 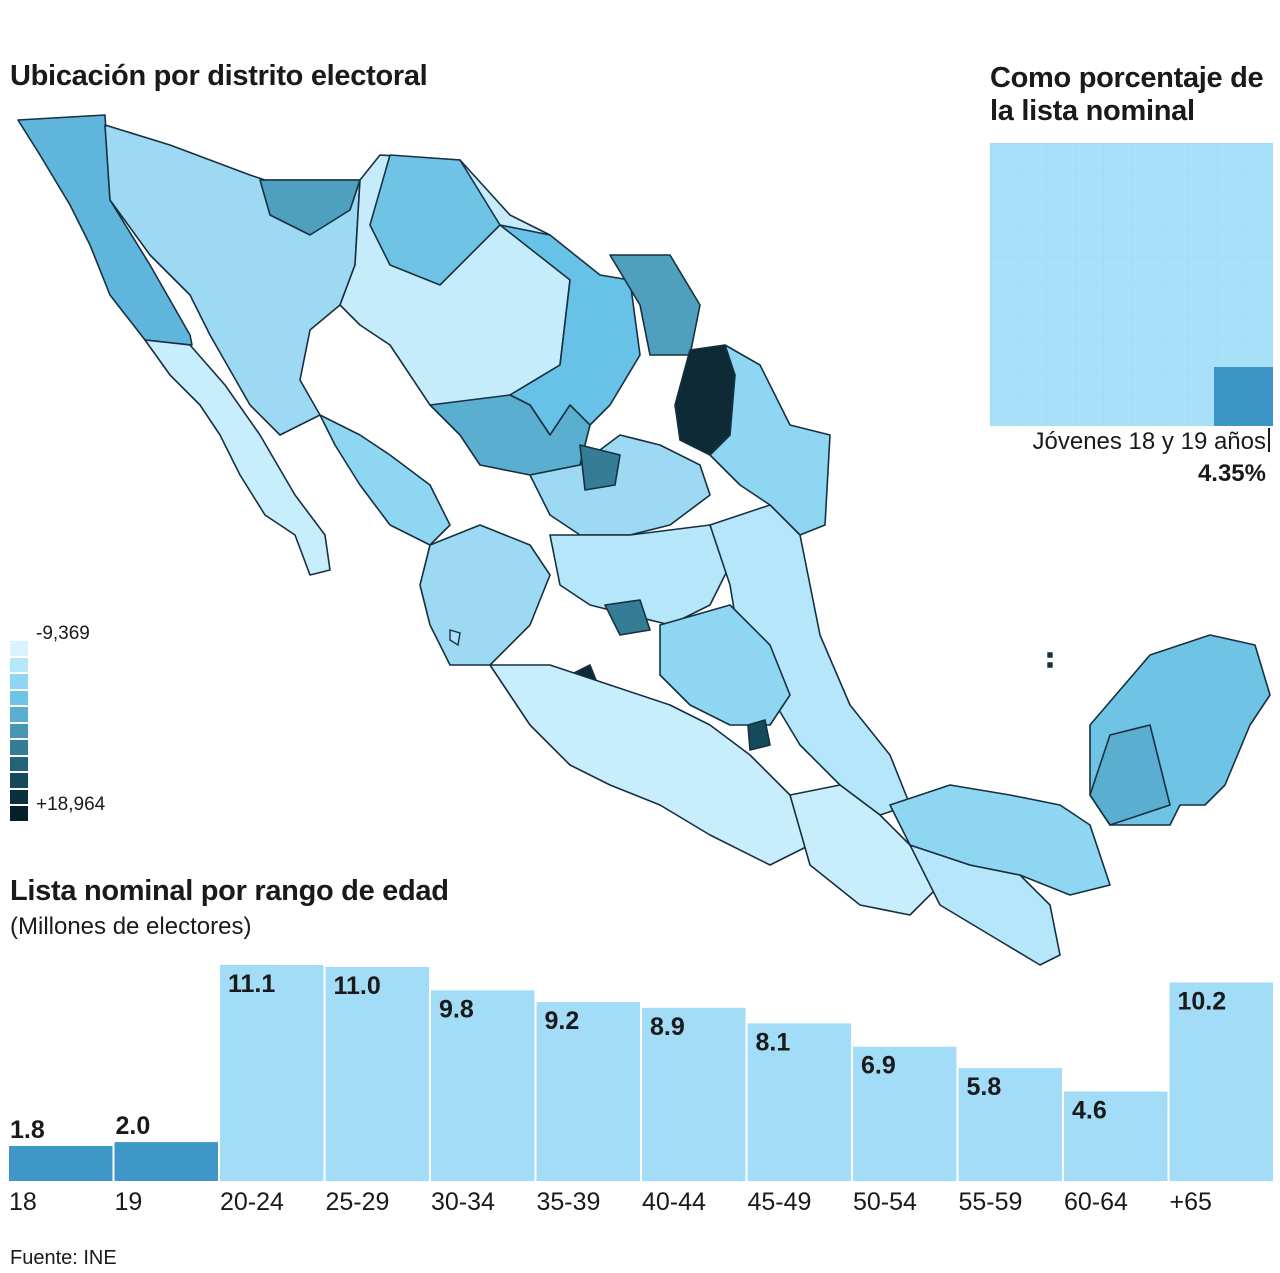 I want to click on bar-value-label: 8.9, so click(x=667, y=1027).